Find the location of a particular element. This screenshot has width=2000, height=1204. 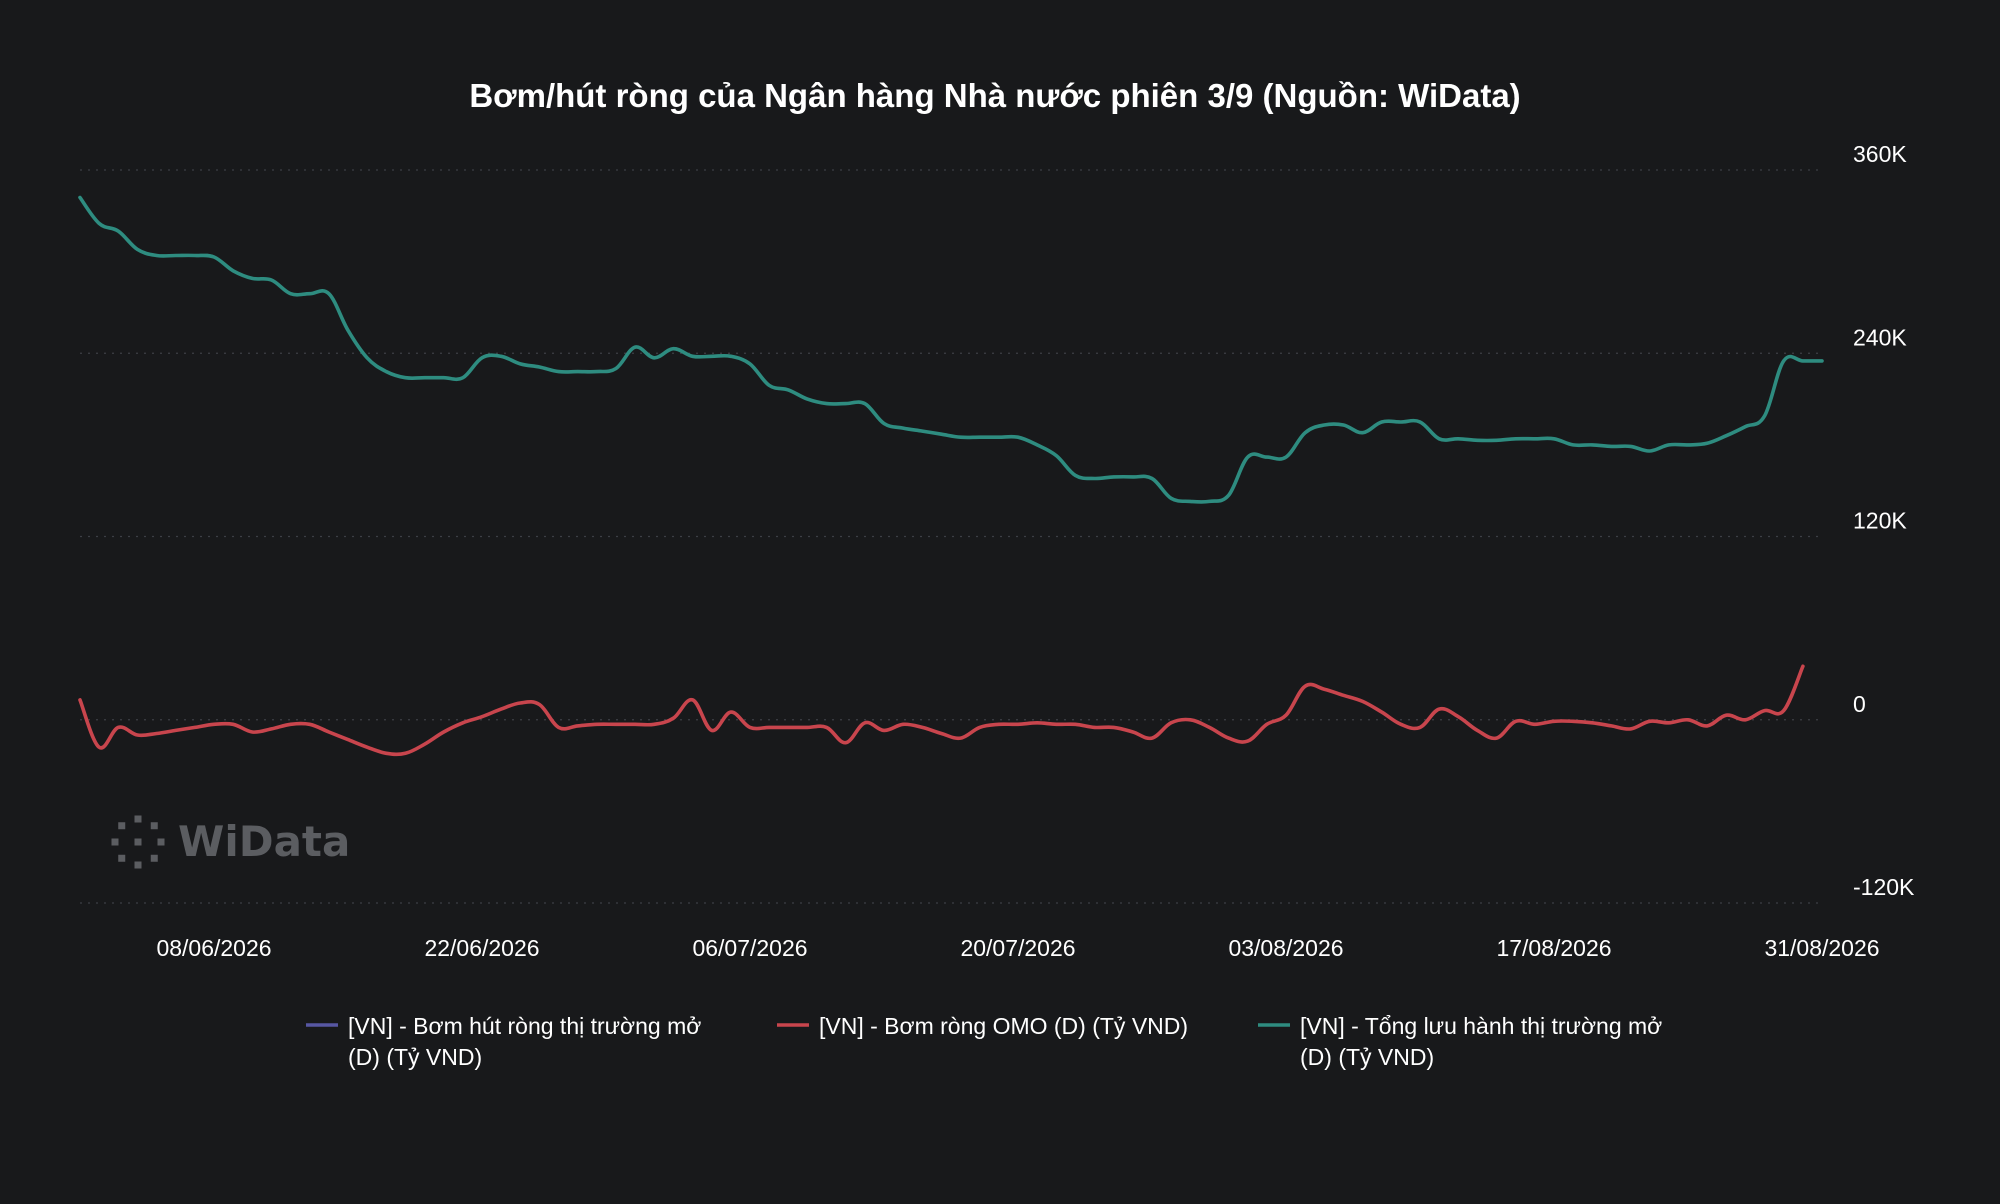

watermark: WiData is located at coordinates (230, 842).